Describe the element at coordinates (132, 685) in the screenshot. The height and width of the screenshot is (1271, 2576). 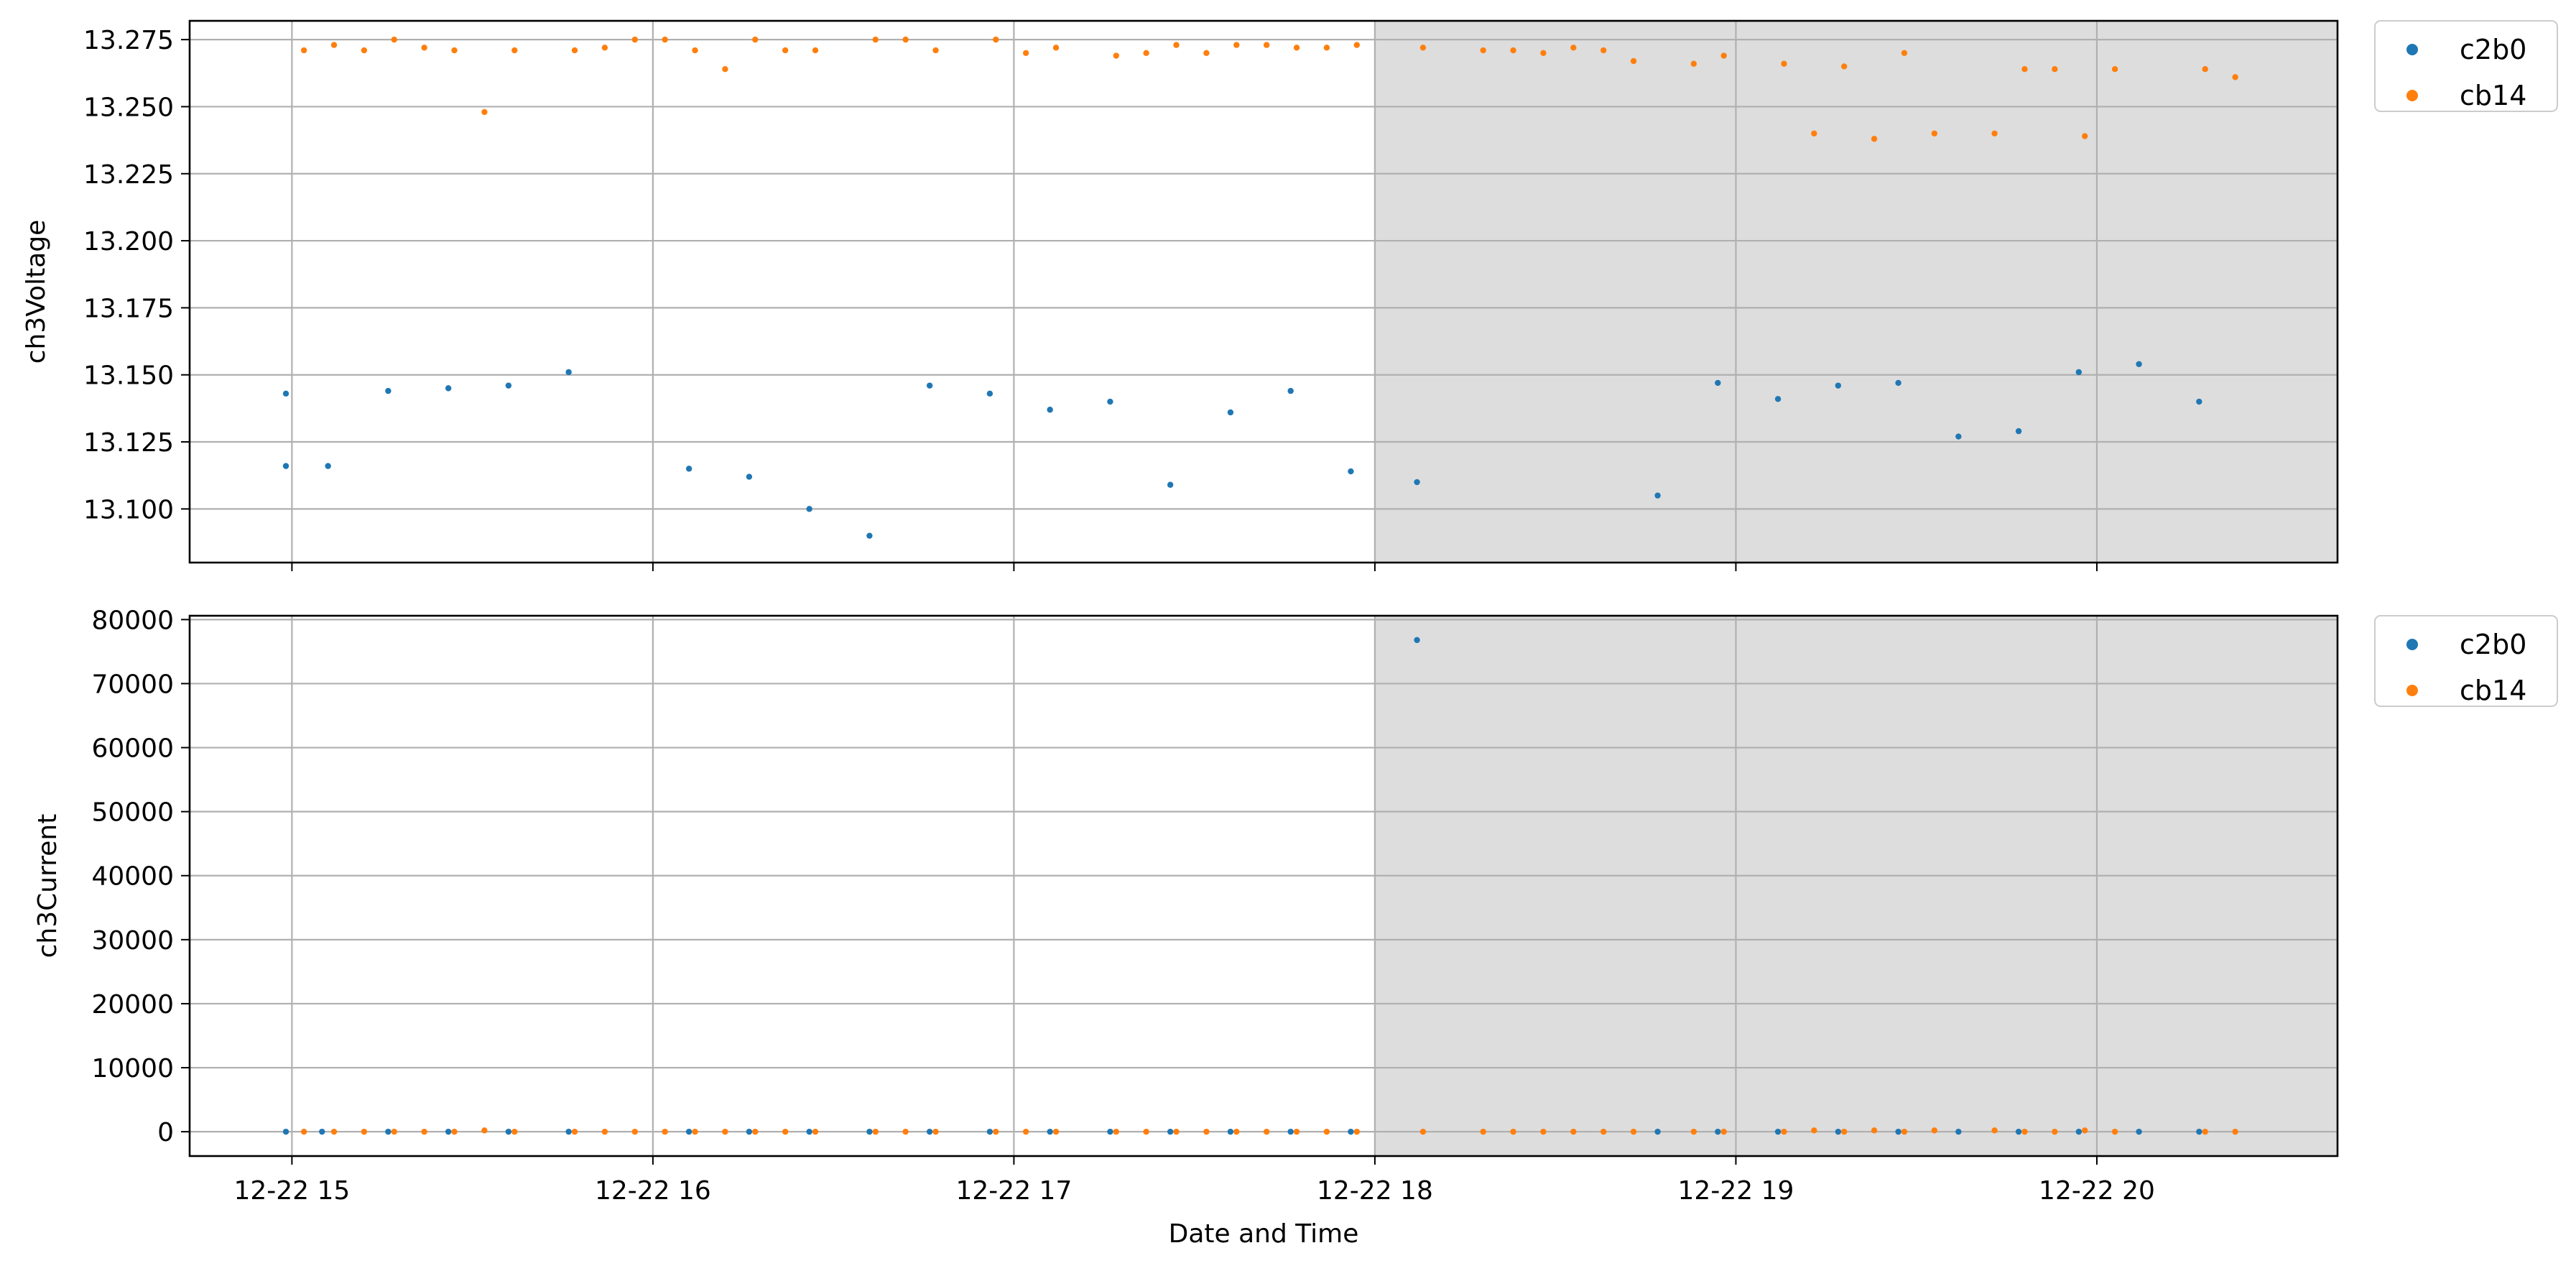
I see `y-tick-label: 70000` at that location.